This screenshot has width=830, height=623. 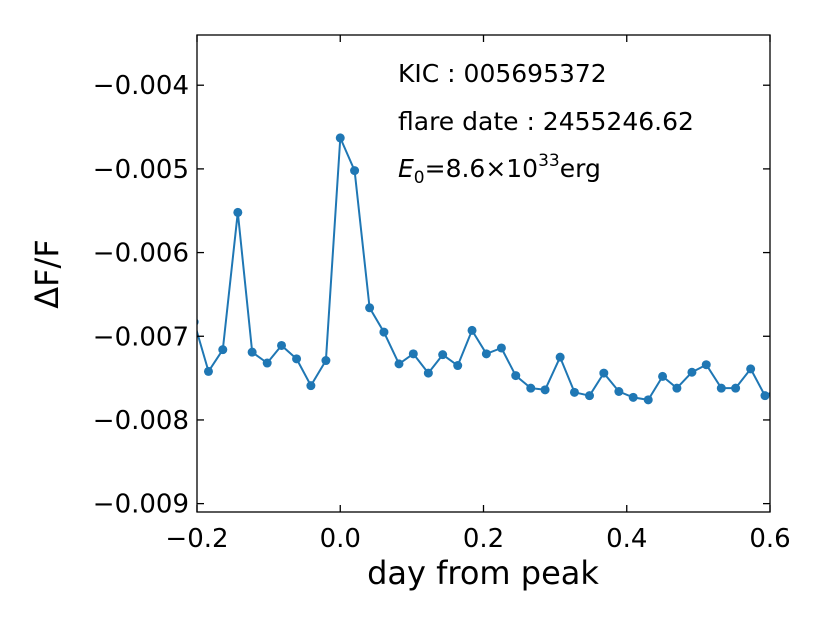 I want to click on y-tick-label: −0.007, so click(x=141, y=337).